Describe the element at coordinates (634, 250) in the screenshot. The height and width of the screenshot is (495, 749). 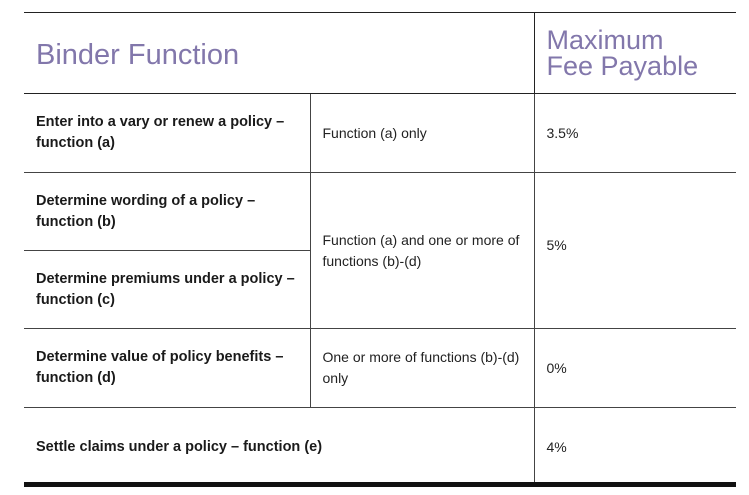
I see `fee-cell-merged: 5%` at that location.